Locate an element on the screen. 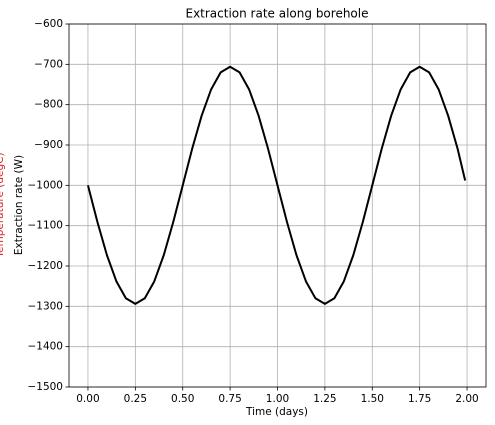 This screenshot has height=425, width=495. chart-title: Extraction rate along borehole is located at coordinates (276, 14).